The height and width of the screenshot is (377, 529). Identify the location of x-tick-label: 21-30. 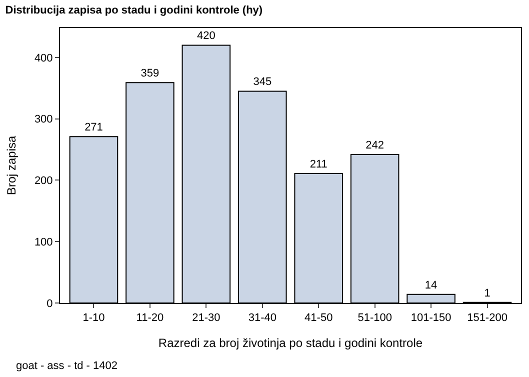
(206, 318).